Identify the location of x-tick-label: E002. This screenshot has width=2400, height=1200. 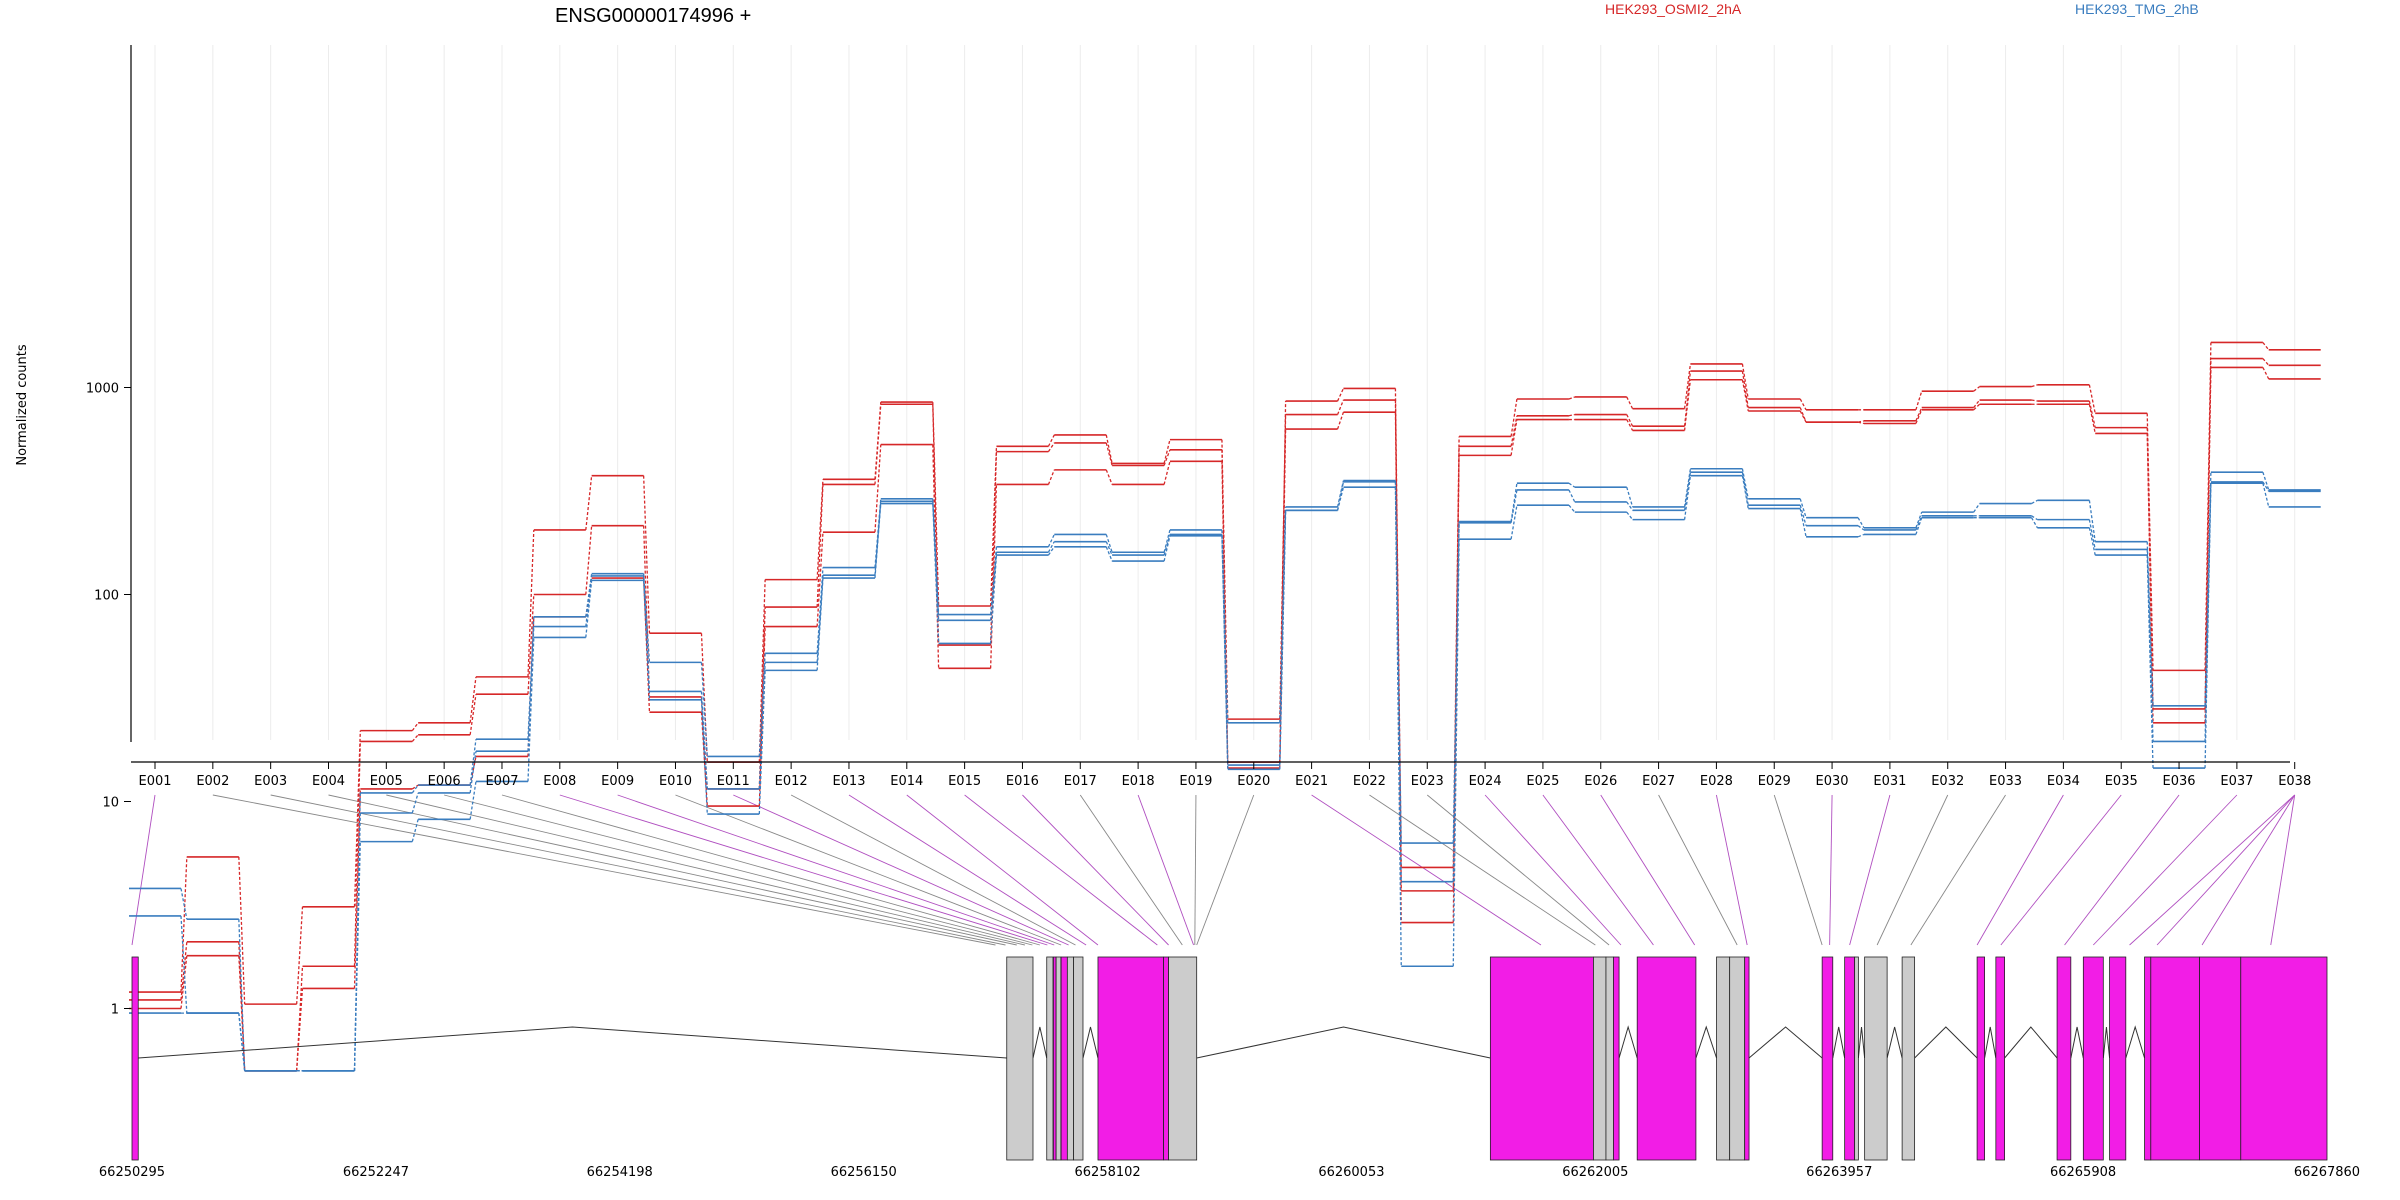
(212, 781).